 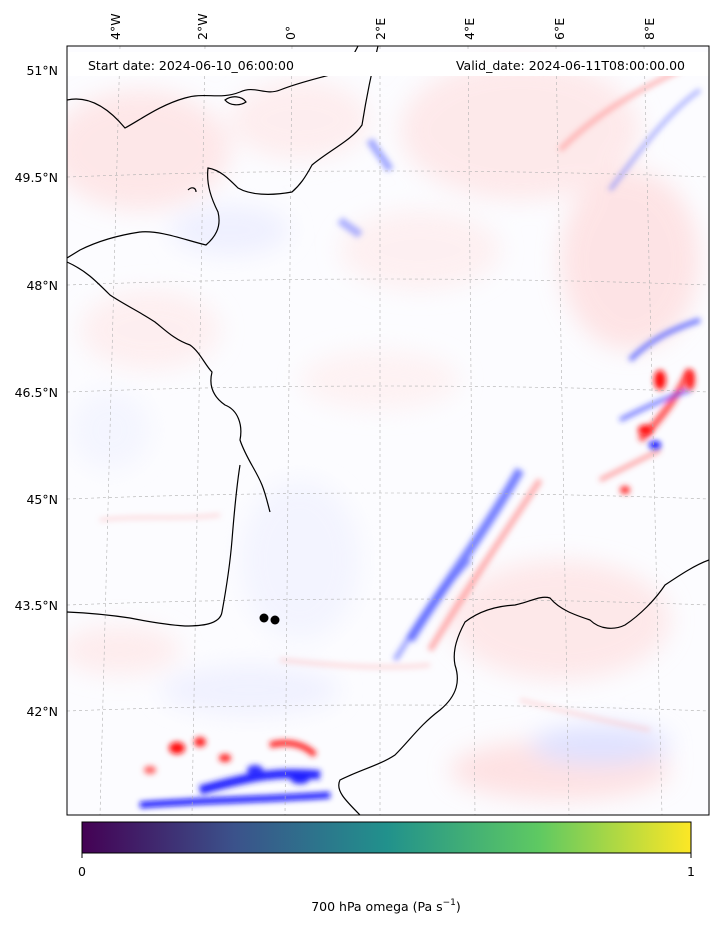 I want to click on colorbar-gradient, so click(x=386, y=837).